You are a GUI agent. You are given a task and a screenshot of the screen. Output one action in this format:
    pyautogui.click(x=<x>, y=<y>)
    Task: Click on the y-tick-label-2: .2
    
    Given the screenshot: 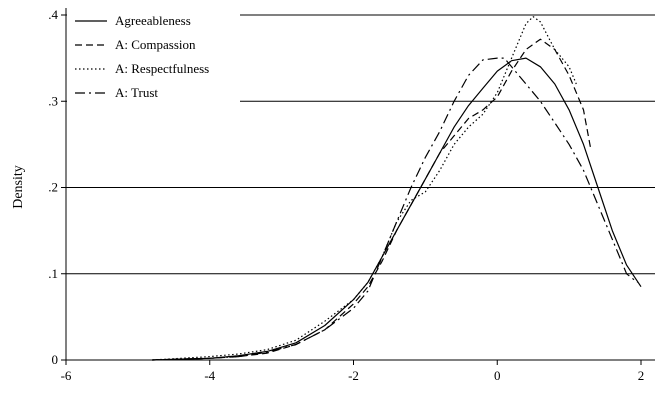 What is the action you would take?
    pyautogui.click(x=53, y=187)
    